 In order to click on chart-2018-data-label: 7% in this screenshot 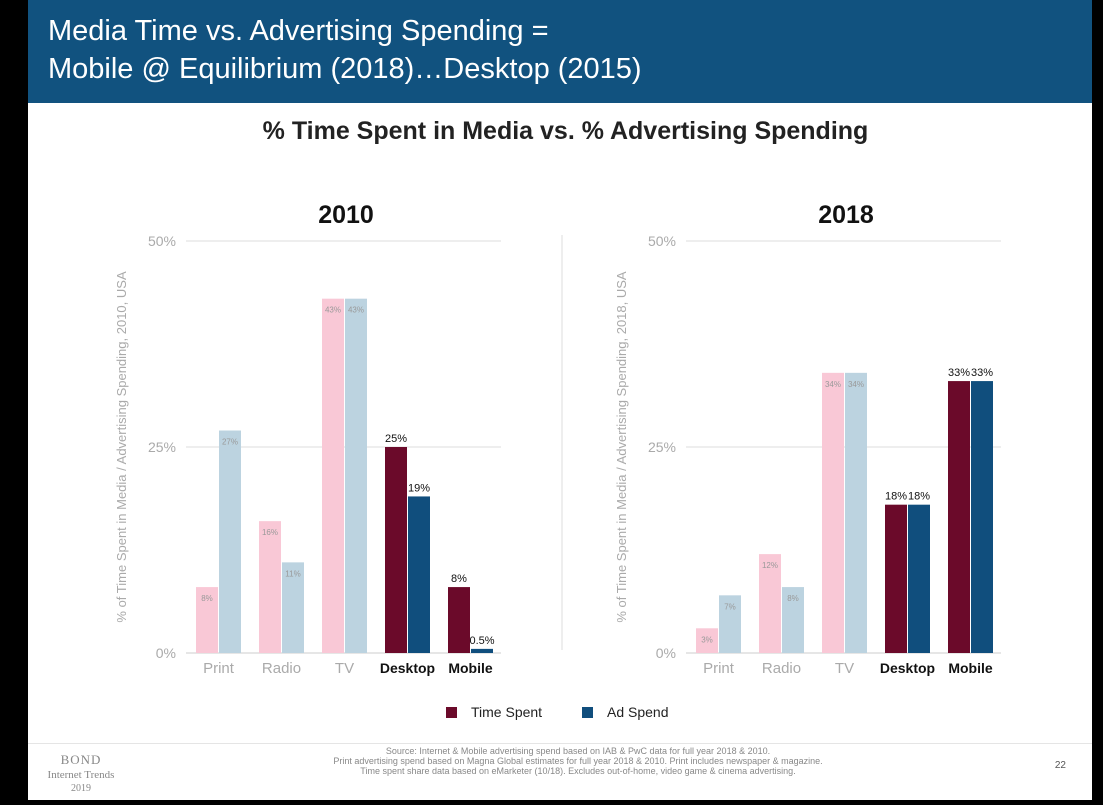, I will do `click(730, 606)`.